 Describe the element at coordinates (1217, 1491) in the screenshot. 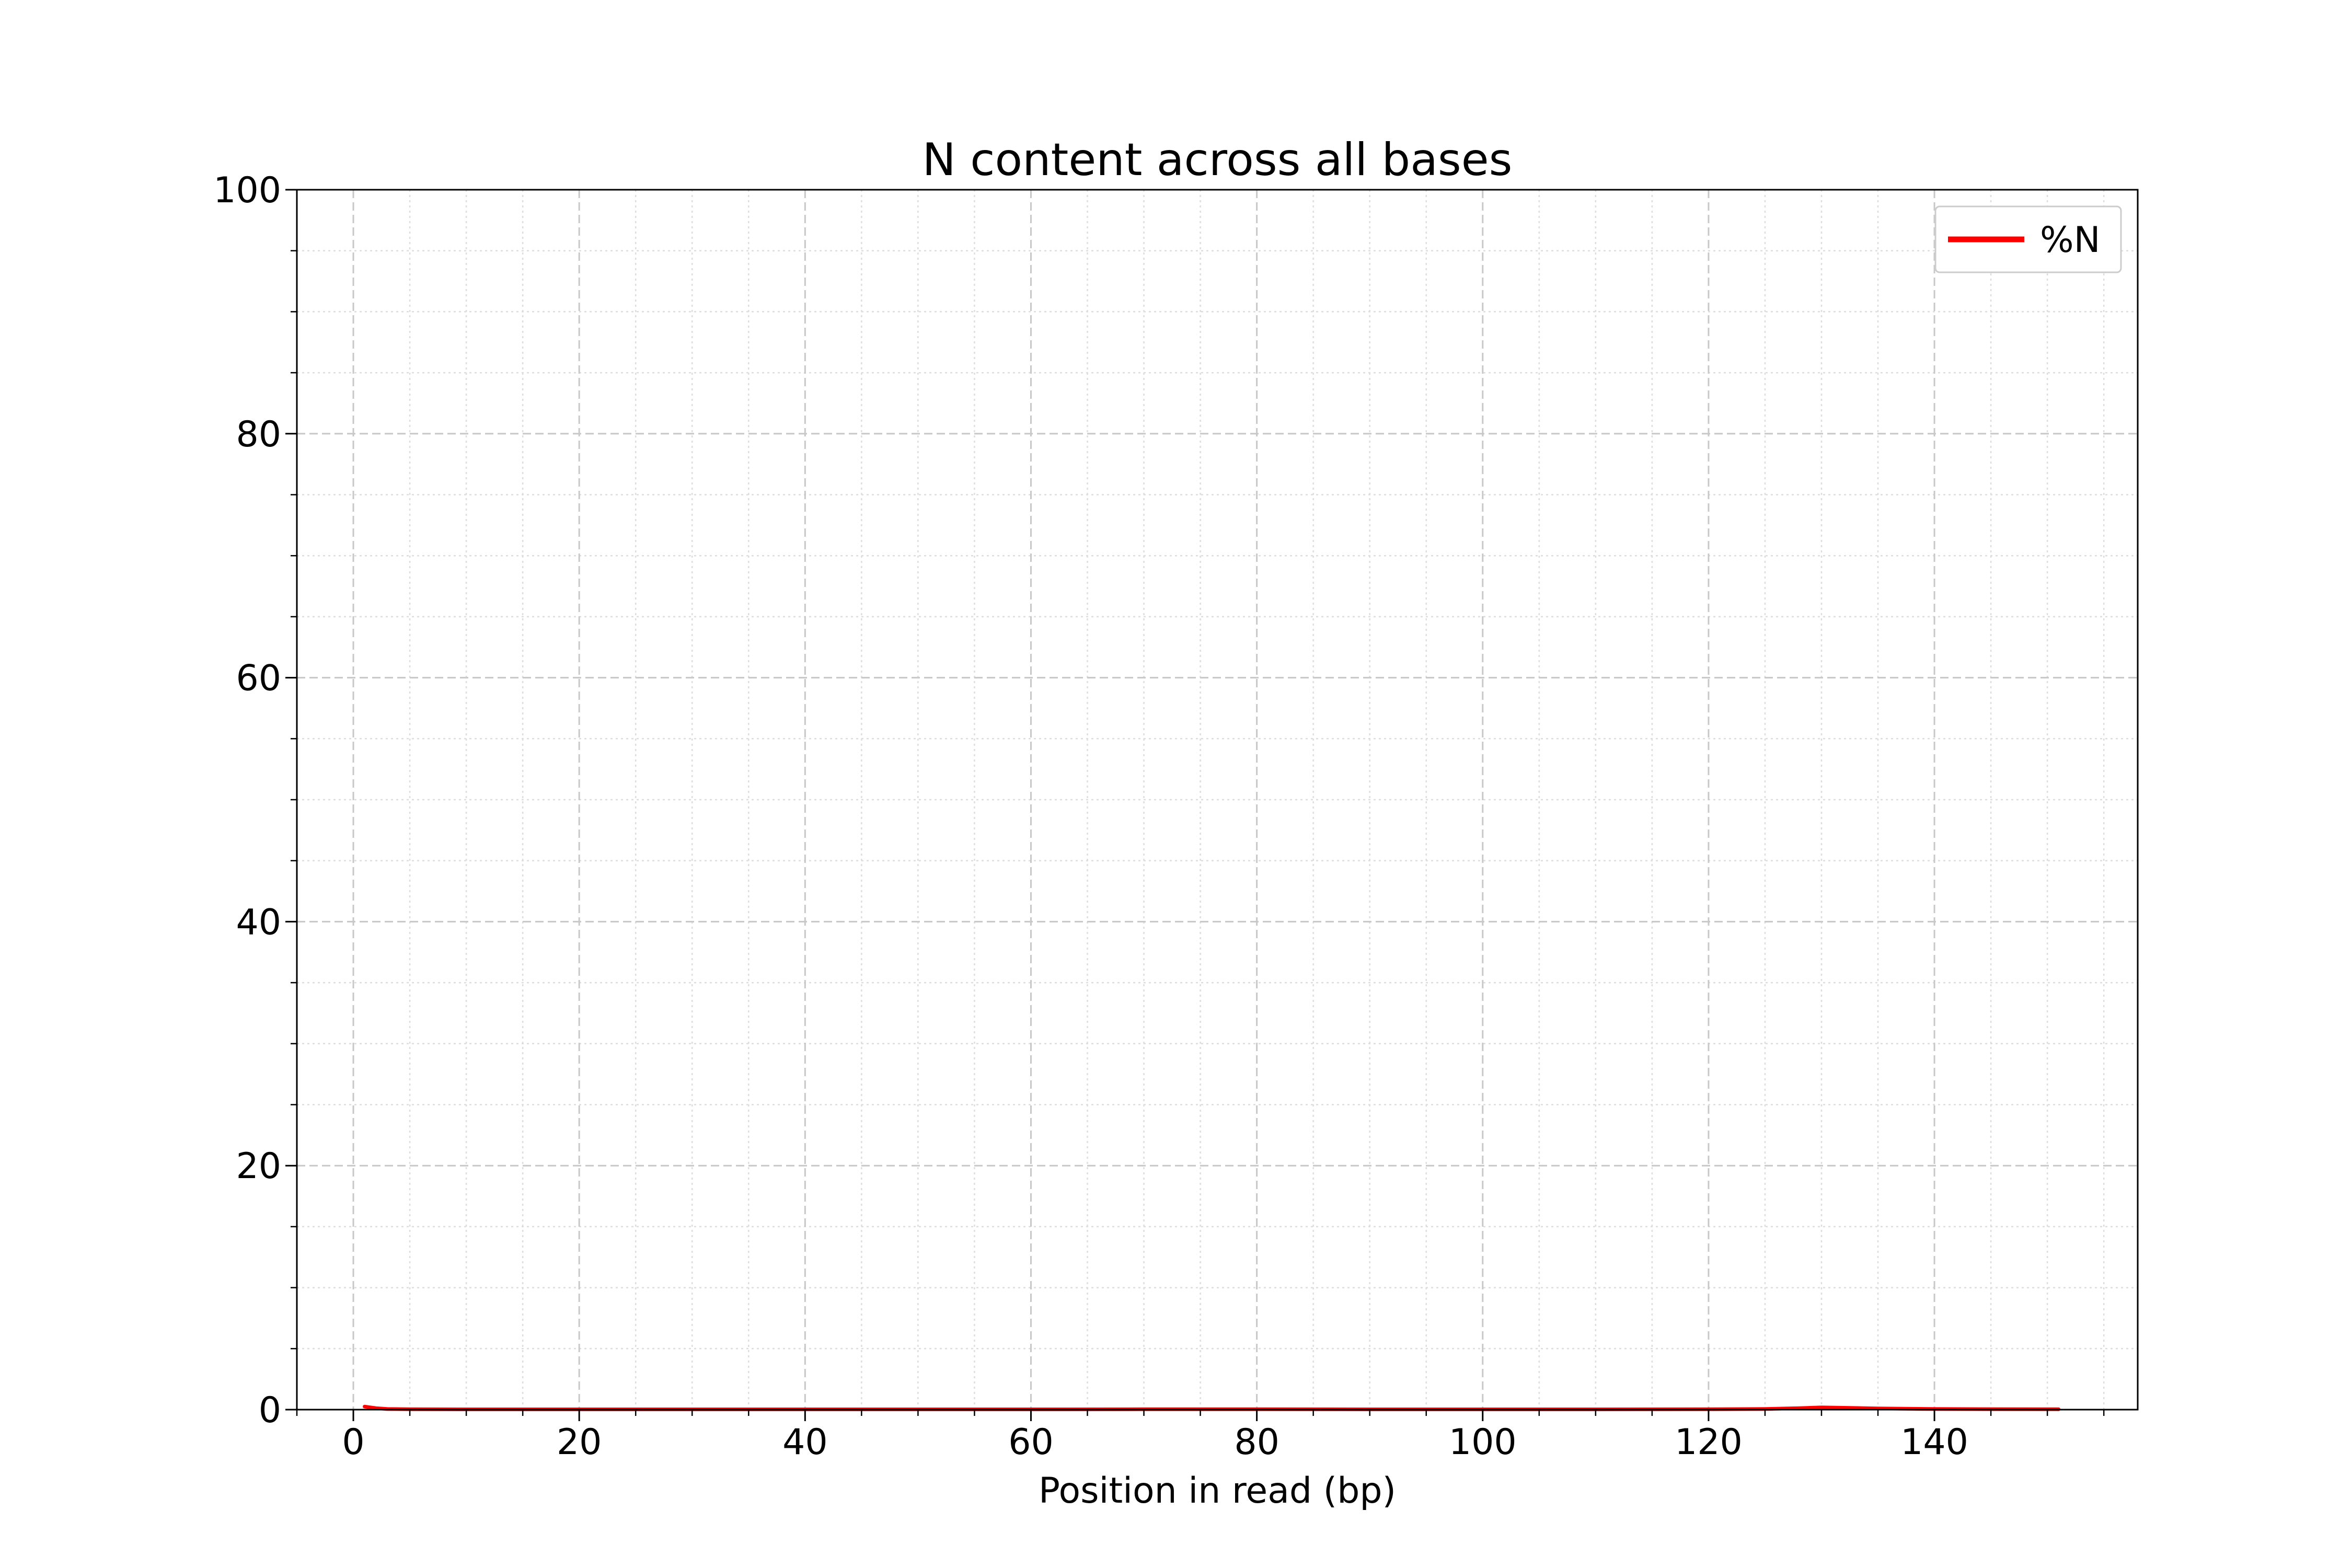

I see `x-axis-label: Position in read (bp)` at that location.